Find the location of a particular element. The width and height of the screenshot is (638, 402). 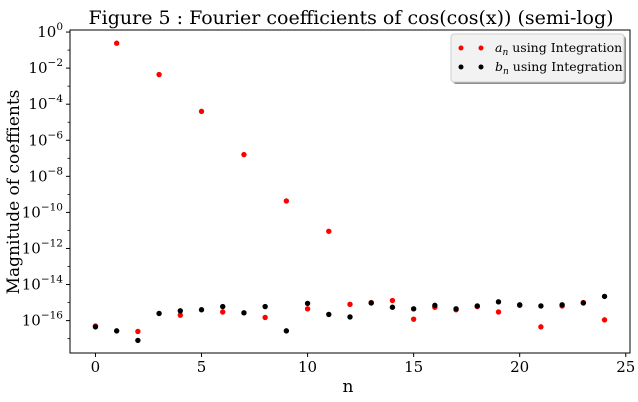

y-tick-label: 10⁻¹⁴ is located at coordinates (43, 284).